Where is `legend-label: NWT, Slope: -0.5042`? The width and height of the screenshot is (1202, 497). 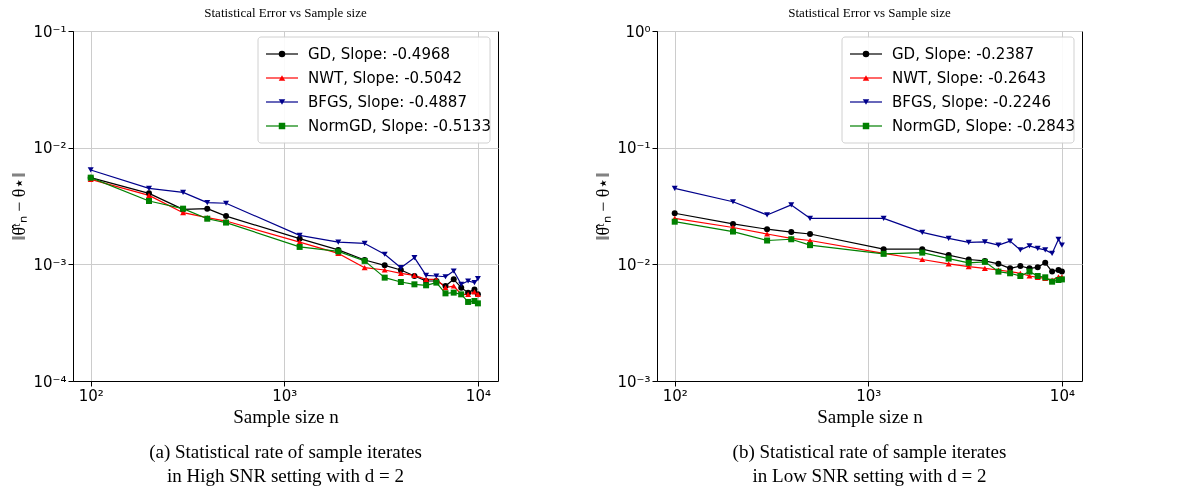
legend-label: NWT, Slope: -0.5042 is located at coordinates (385, 78).